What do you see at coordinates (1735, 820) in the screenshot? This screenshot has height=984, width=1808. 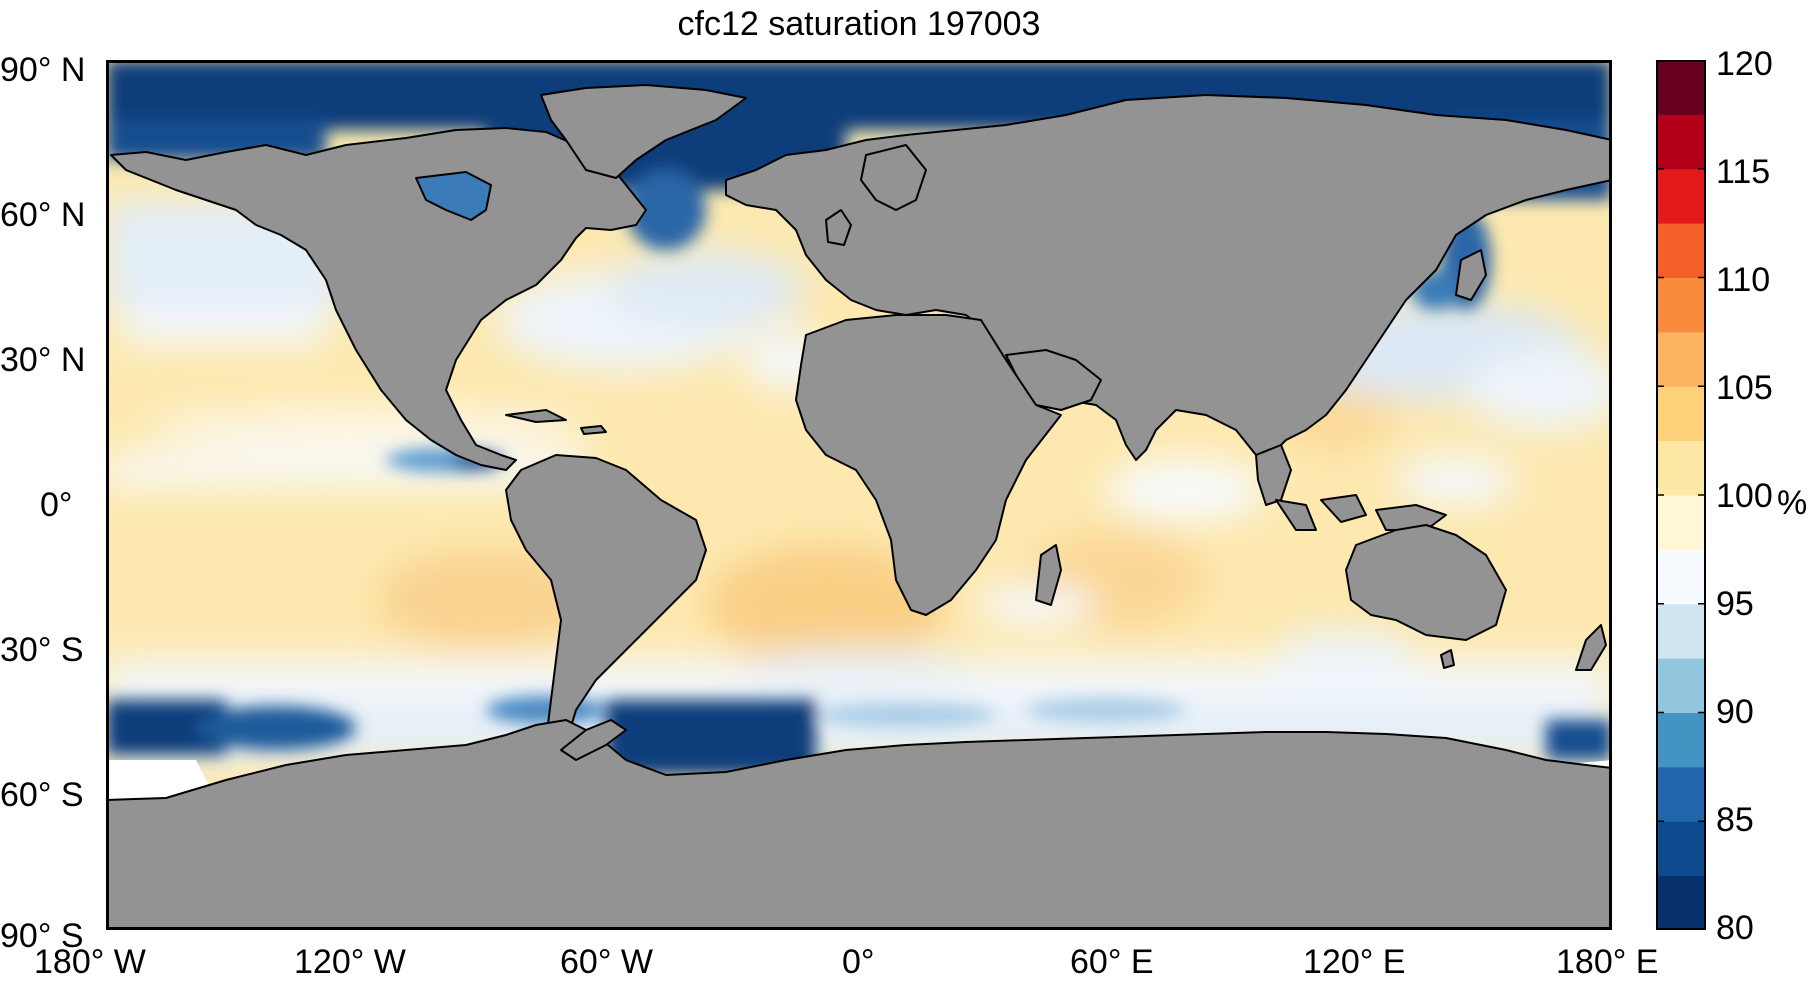 I see `colorbar-tick-label: 85` at bounding box center [1735, 820].